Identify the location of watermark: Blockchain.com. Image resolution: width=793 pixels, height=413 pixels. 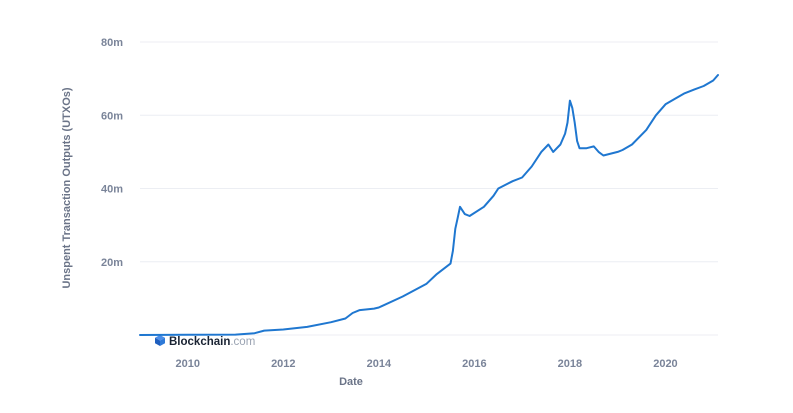
(205, 341).